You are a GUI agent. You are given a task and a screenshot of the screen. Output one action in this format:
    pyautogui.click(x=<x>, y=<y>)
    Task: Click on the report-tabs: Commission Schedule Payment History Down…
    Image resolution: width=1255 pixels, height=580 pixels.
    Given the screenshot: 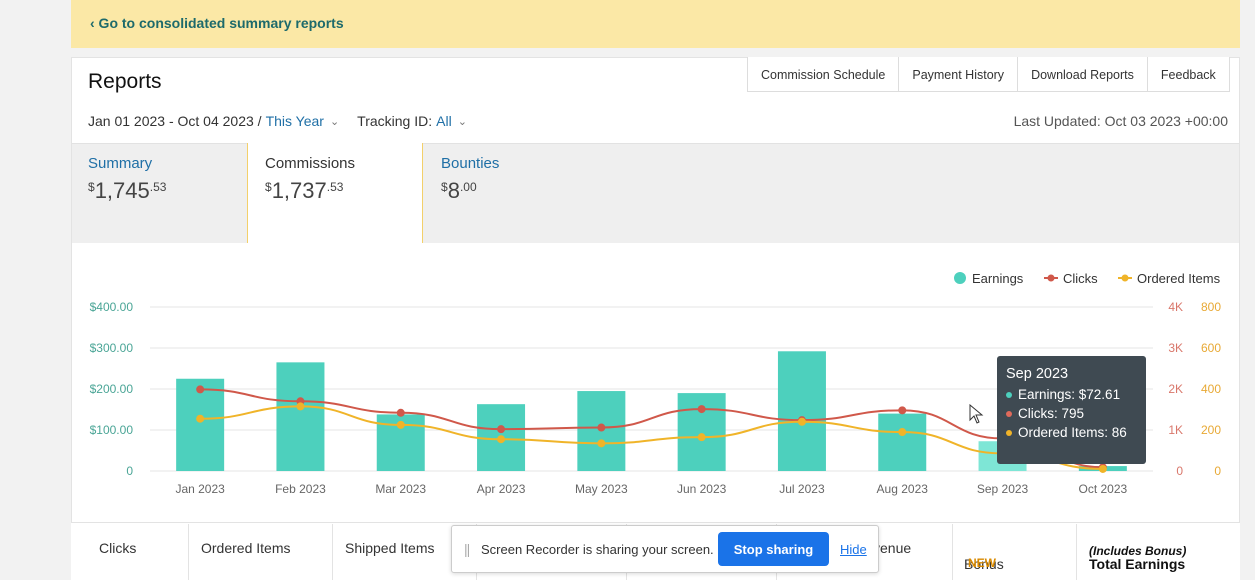 What is the action you would take?
    pyautogui.click(x=988, y=74)
    